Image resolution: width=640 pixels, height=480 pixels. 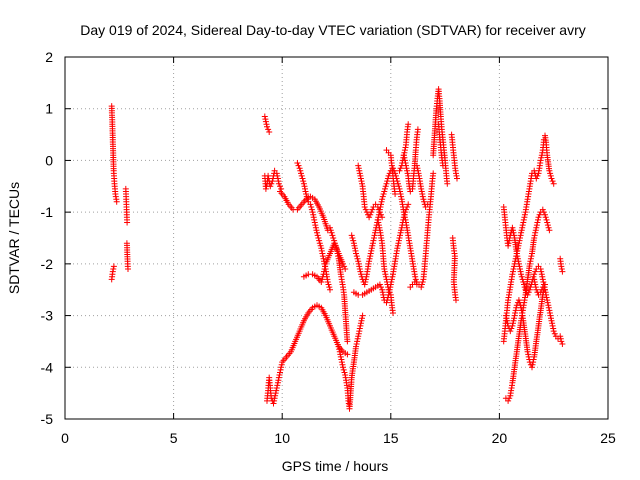 I want to click on y-tick-label: 1, so click(x=49, y=109).